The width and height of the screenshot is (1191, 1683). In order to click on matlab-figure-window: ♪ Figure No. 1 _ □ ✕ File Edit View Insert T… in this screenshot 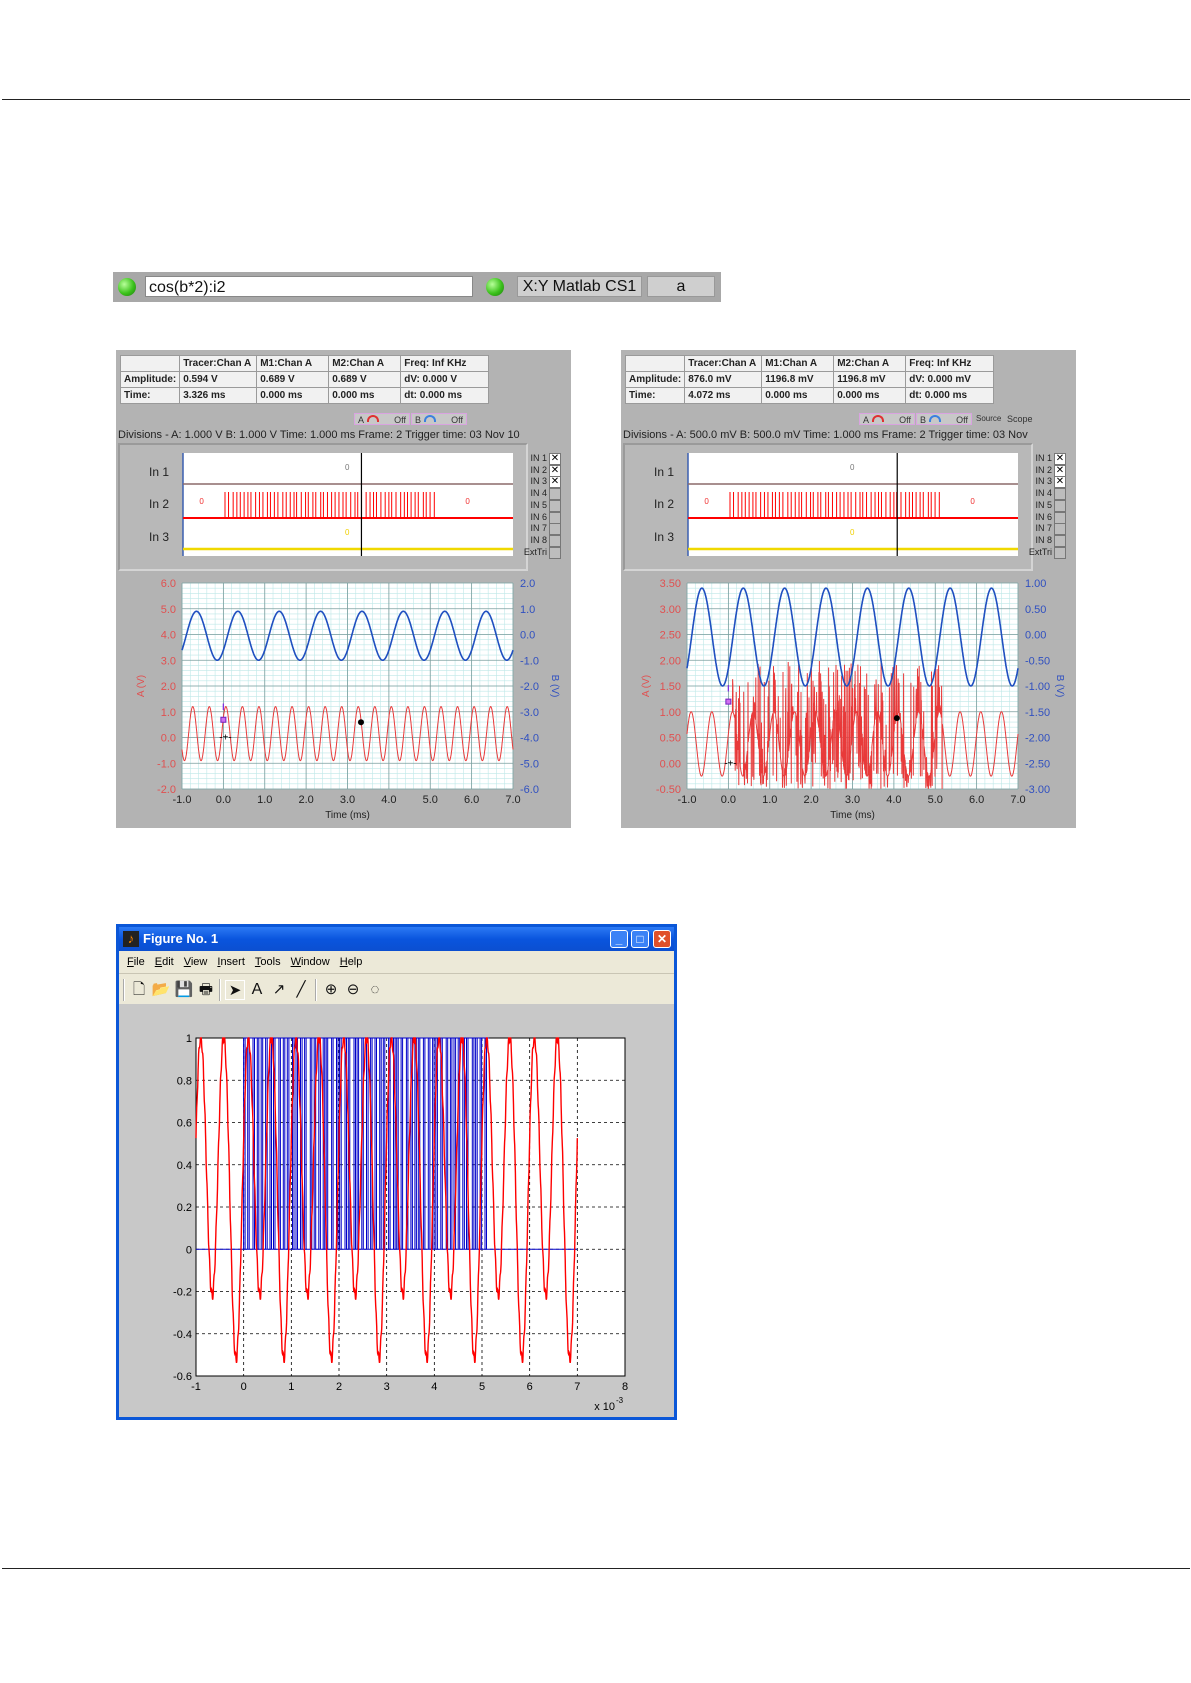, I will do `click(396, 1172)`.